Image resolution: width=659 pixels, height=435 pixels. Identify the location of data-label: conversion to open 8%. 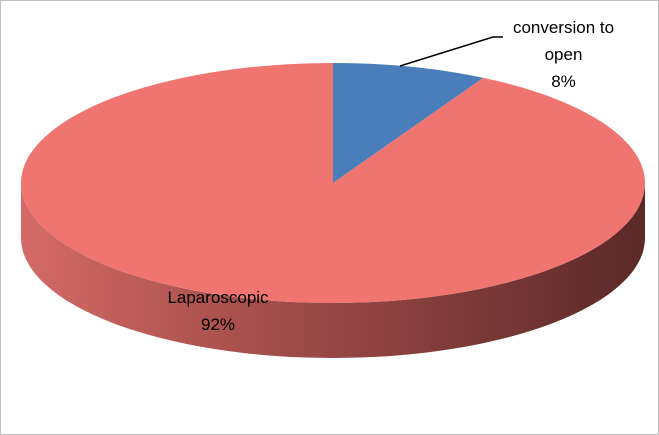
(563, 54).